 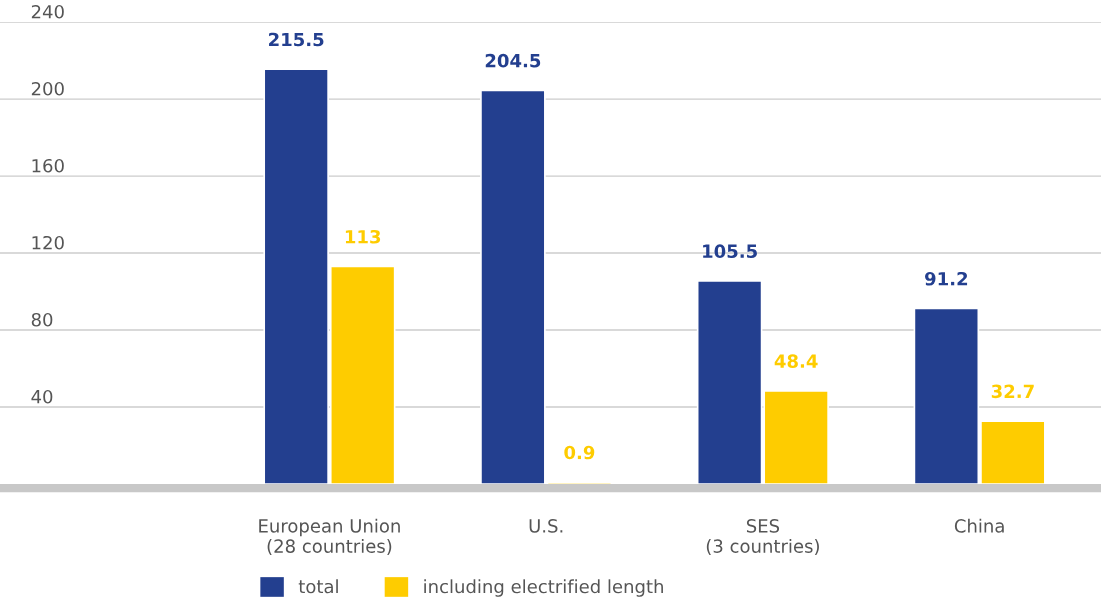 What do you see at coordinates (296, 39) in the screenshot?
I see `text: 215.5` at bounding box center [296, 39].